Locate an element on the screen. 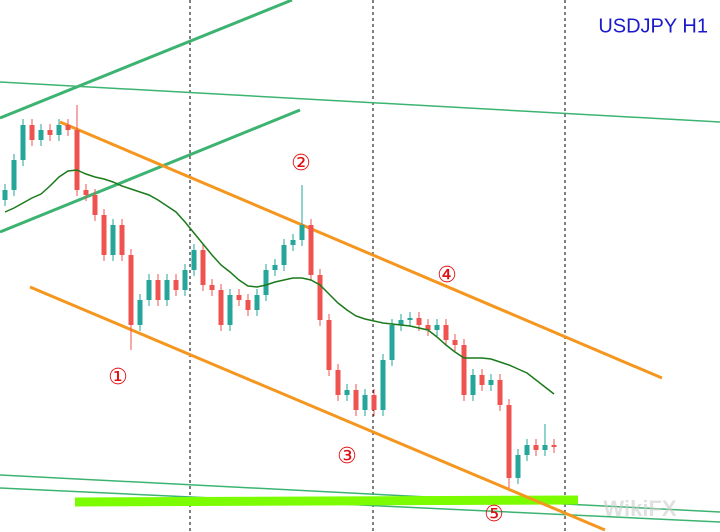 The image size is (720, 532). annotation: ① is located at coordinates (118, 377).